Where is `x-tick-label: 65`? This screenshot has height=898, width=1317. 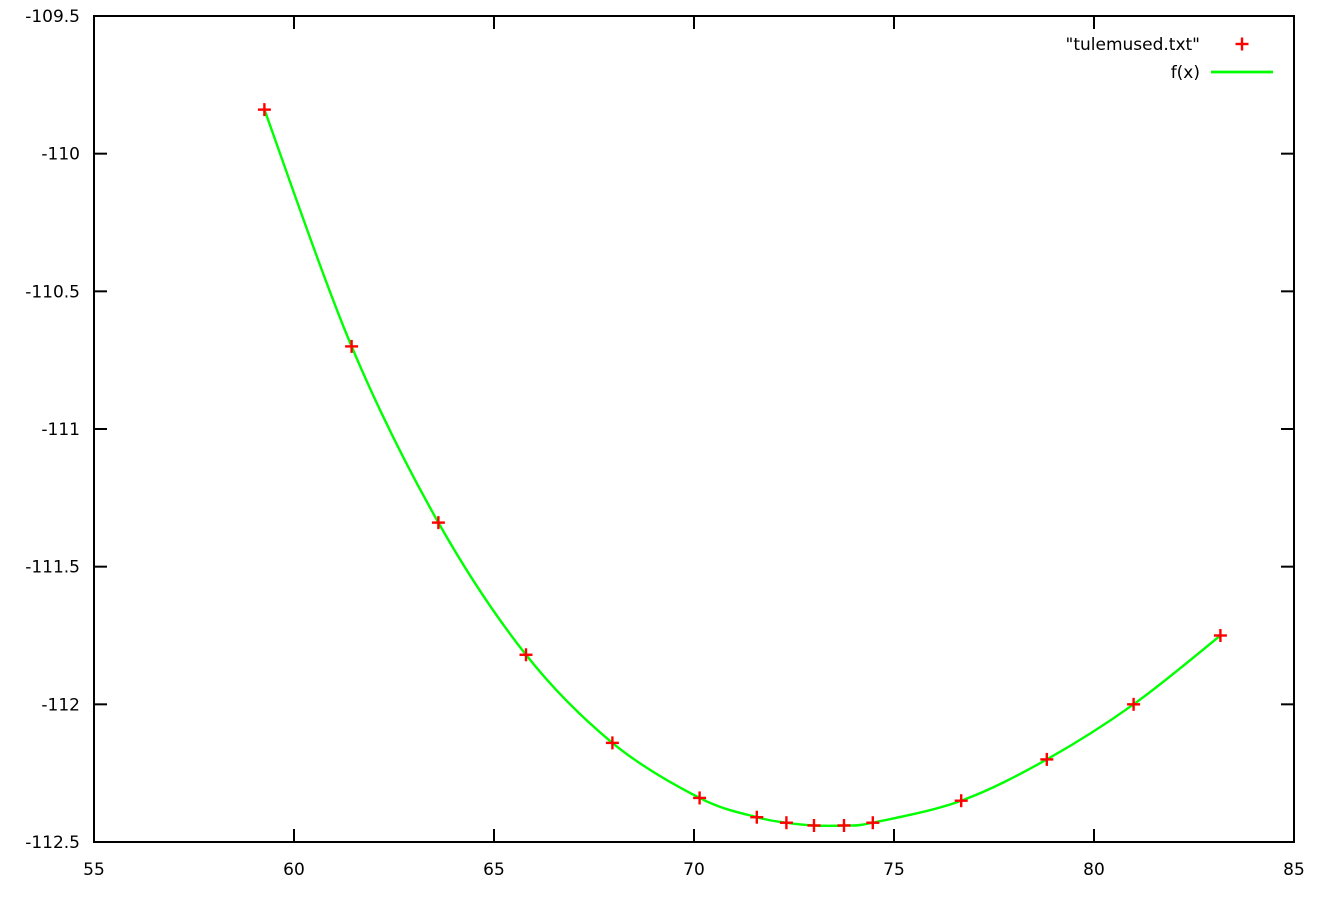 x-tick-label: 65 is located at coordinates (494, 870).